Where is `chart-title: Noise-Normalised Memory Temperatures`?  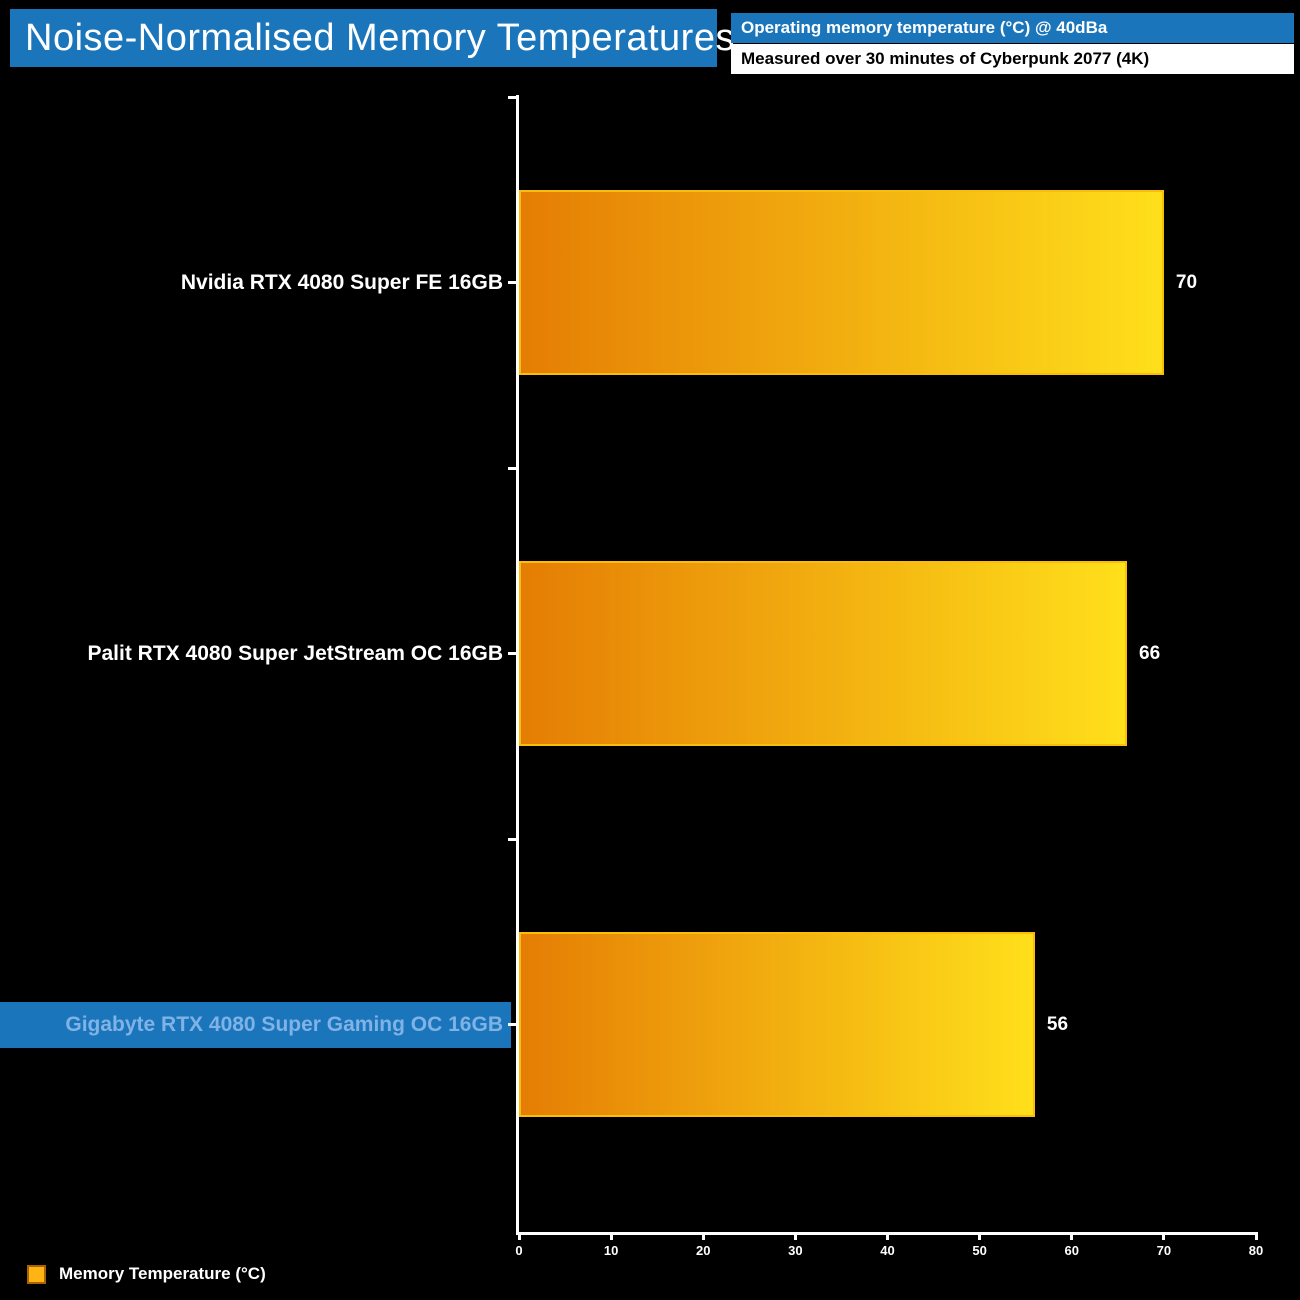
chart-title: Noise-Normalised Memory Temperatures is located at coordinates (372, 38).